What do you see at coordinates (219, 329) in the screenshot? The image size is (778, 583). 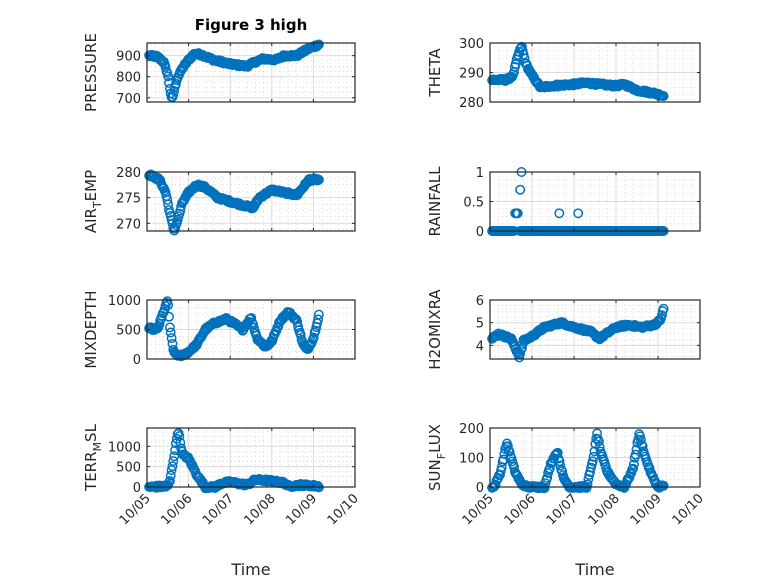 I see `subplot-mixdepth: 0 500 1000 MIXDEPTH` at bounding box center [219, 329].